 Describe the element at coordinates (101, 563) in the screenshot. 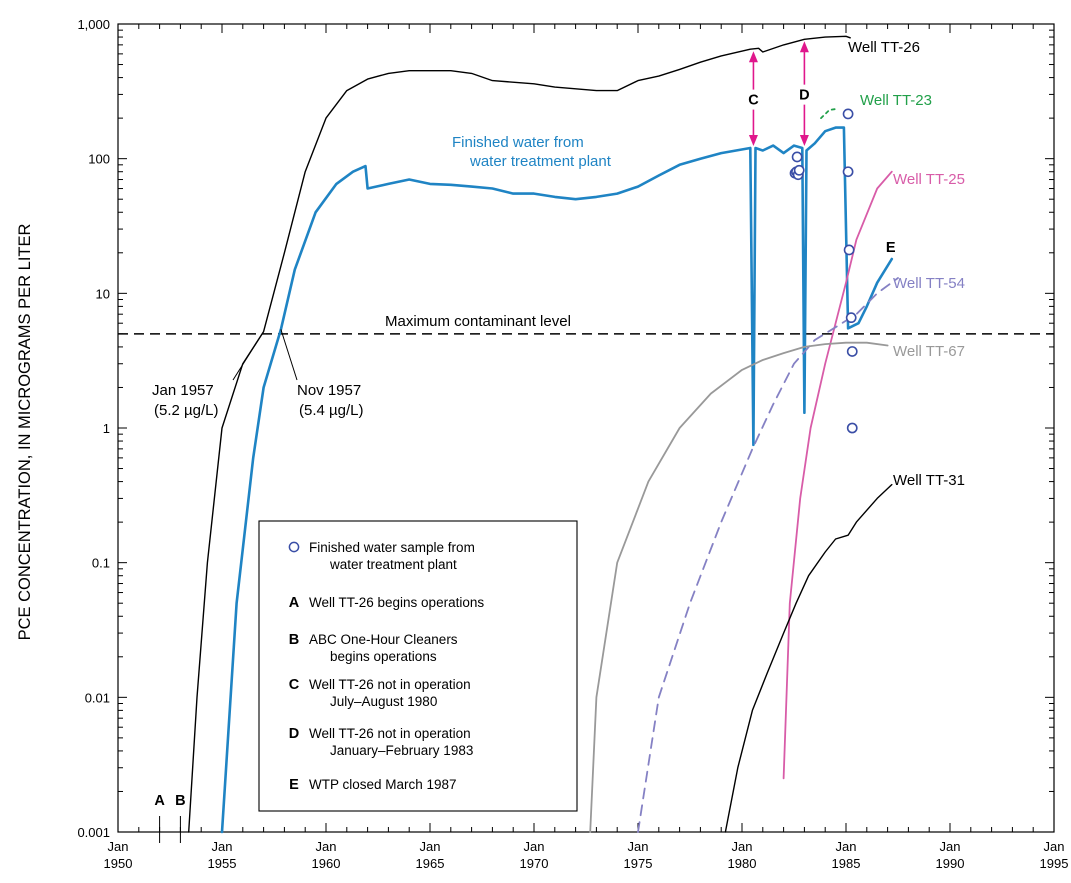

I see `y-tick-label: 0.1` at that location.